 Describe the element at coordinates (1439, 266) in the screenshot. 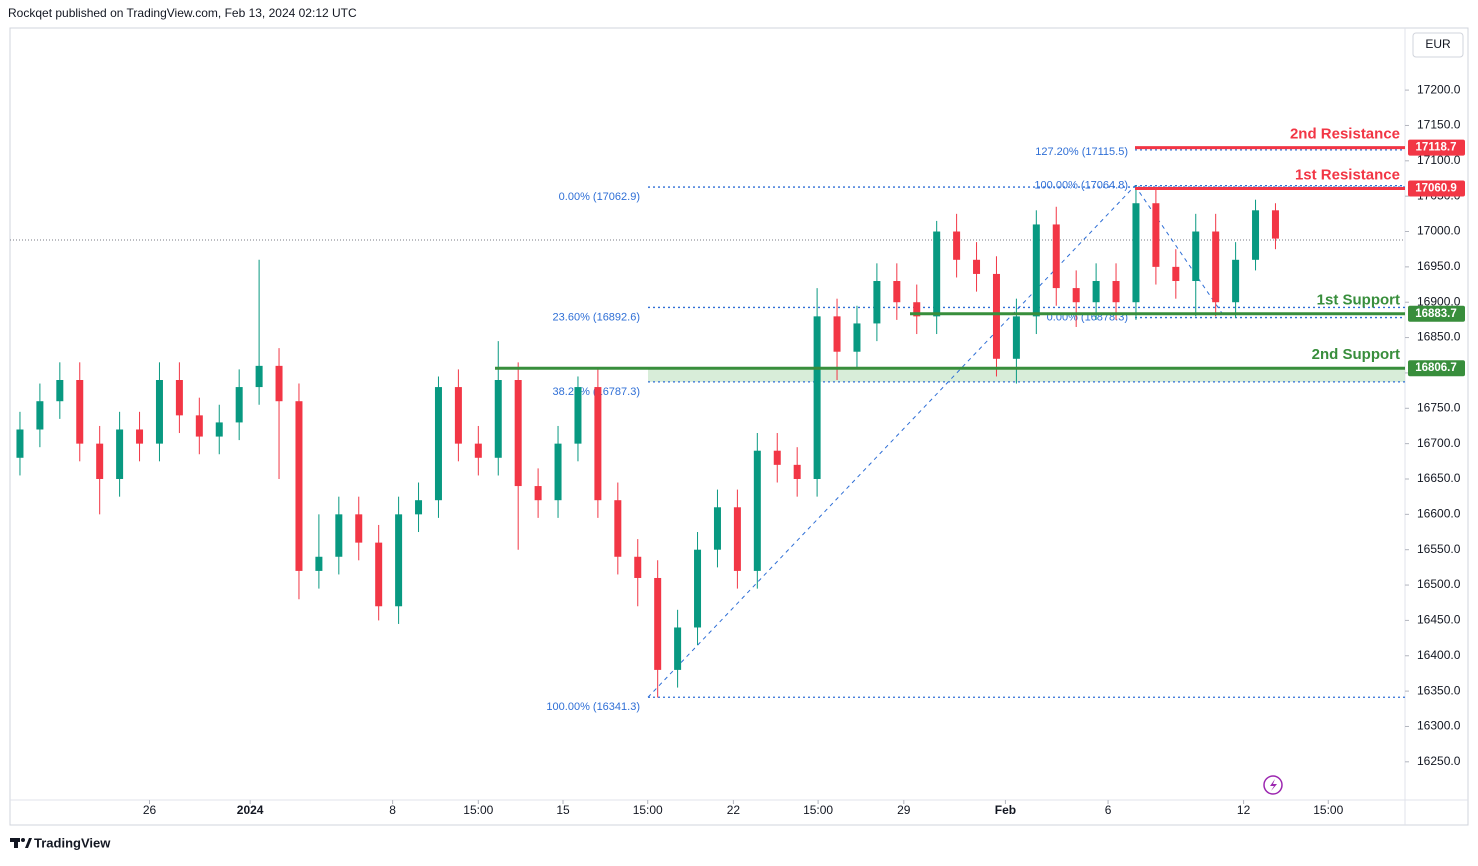

I see `y-tick-label: 16950.0` at that location.